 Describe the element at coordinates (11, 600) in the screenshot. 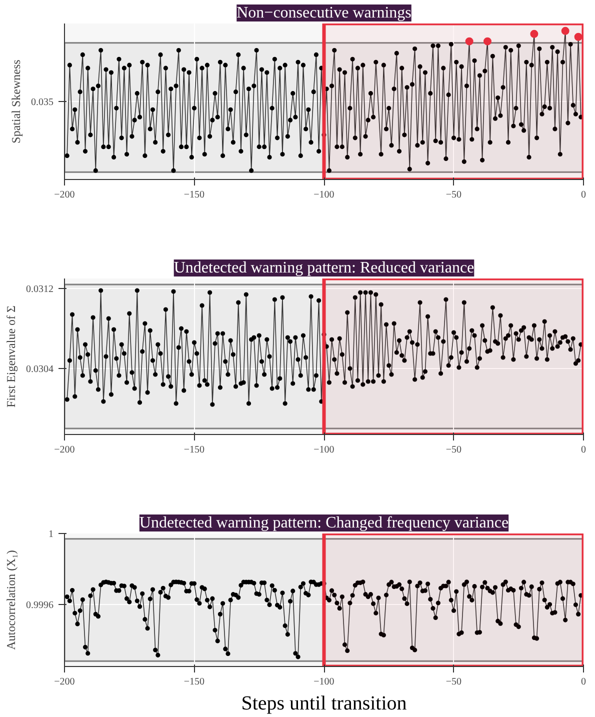

I see `y-axis-title: Autocorrelation (X₁)` at that location.